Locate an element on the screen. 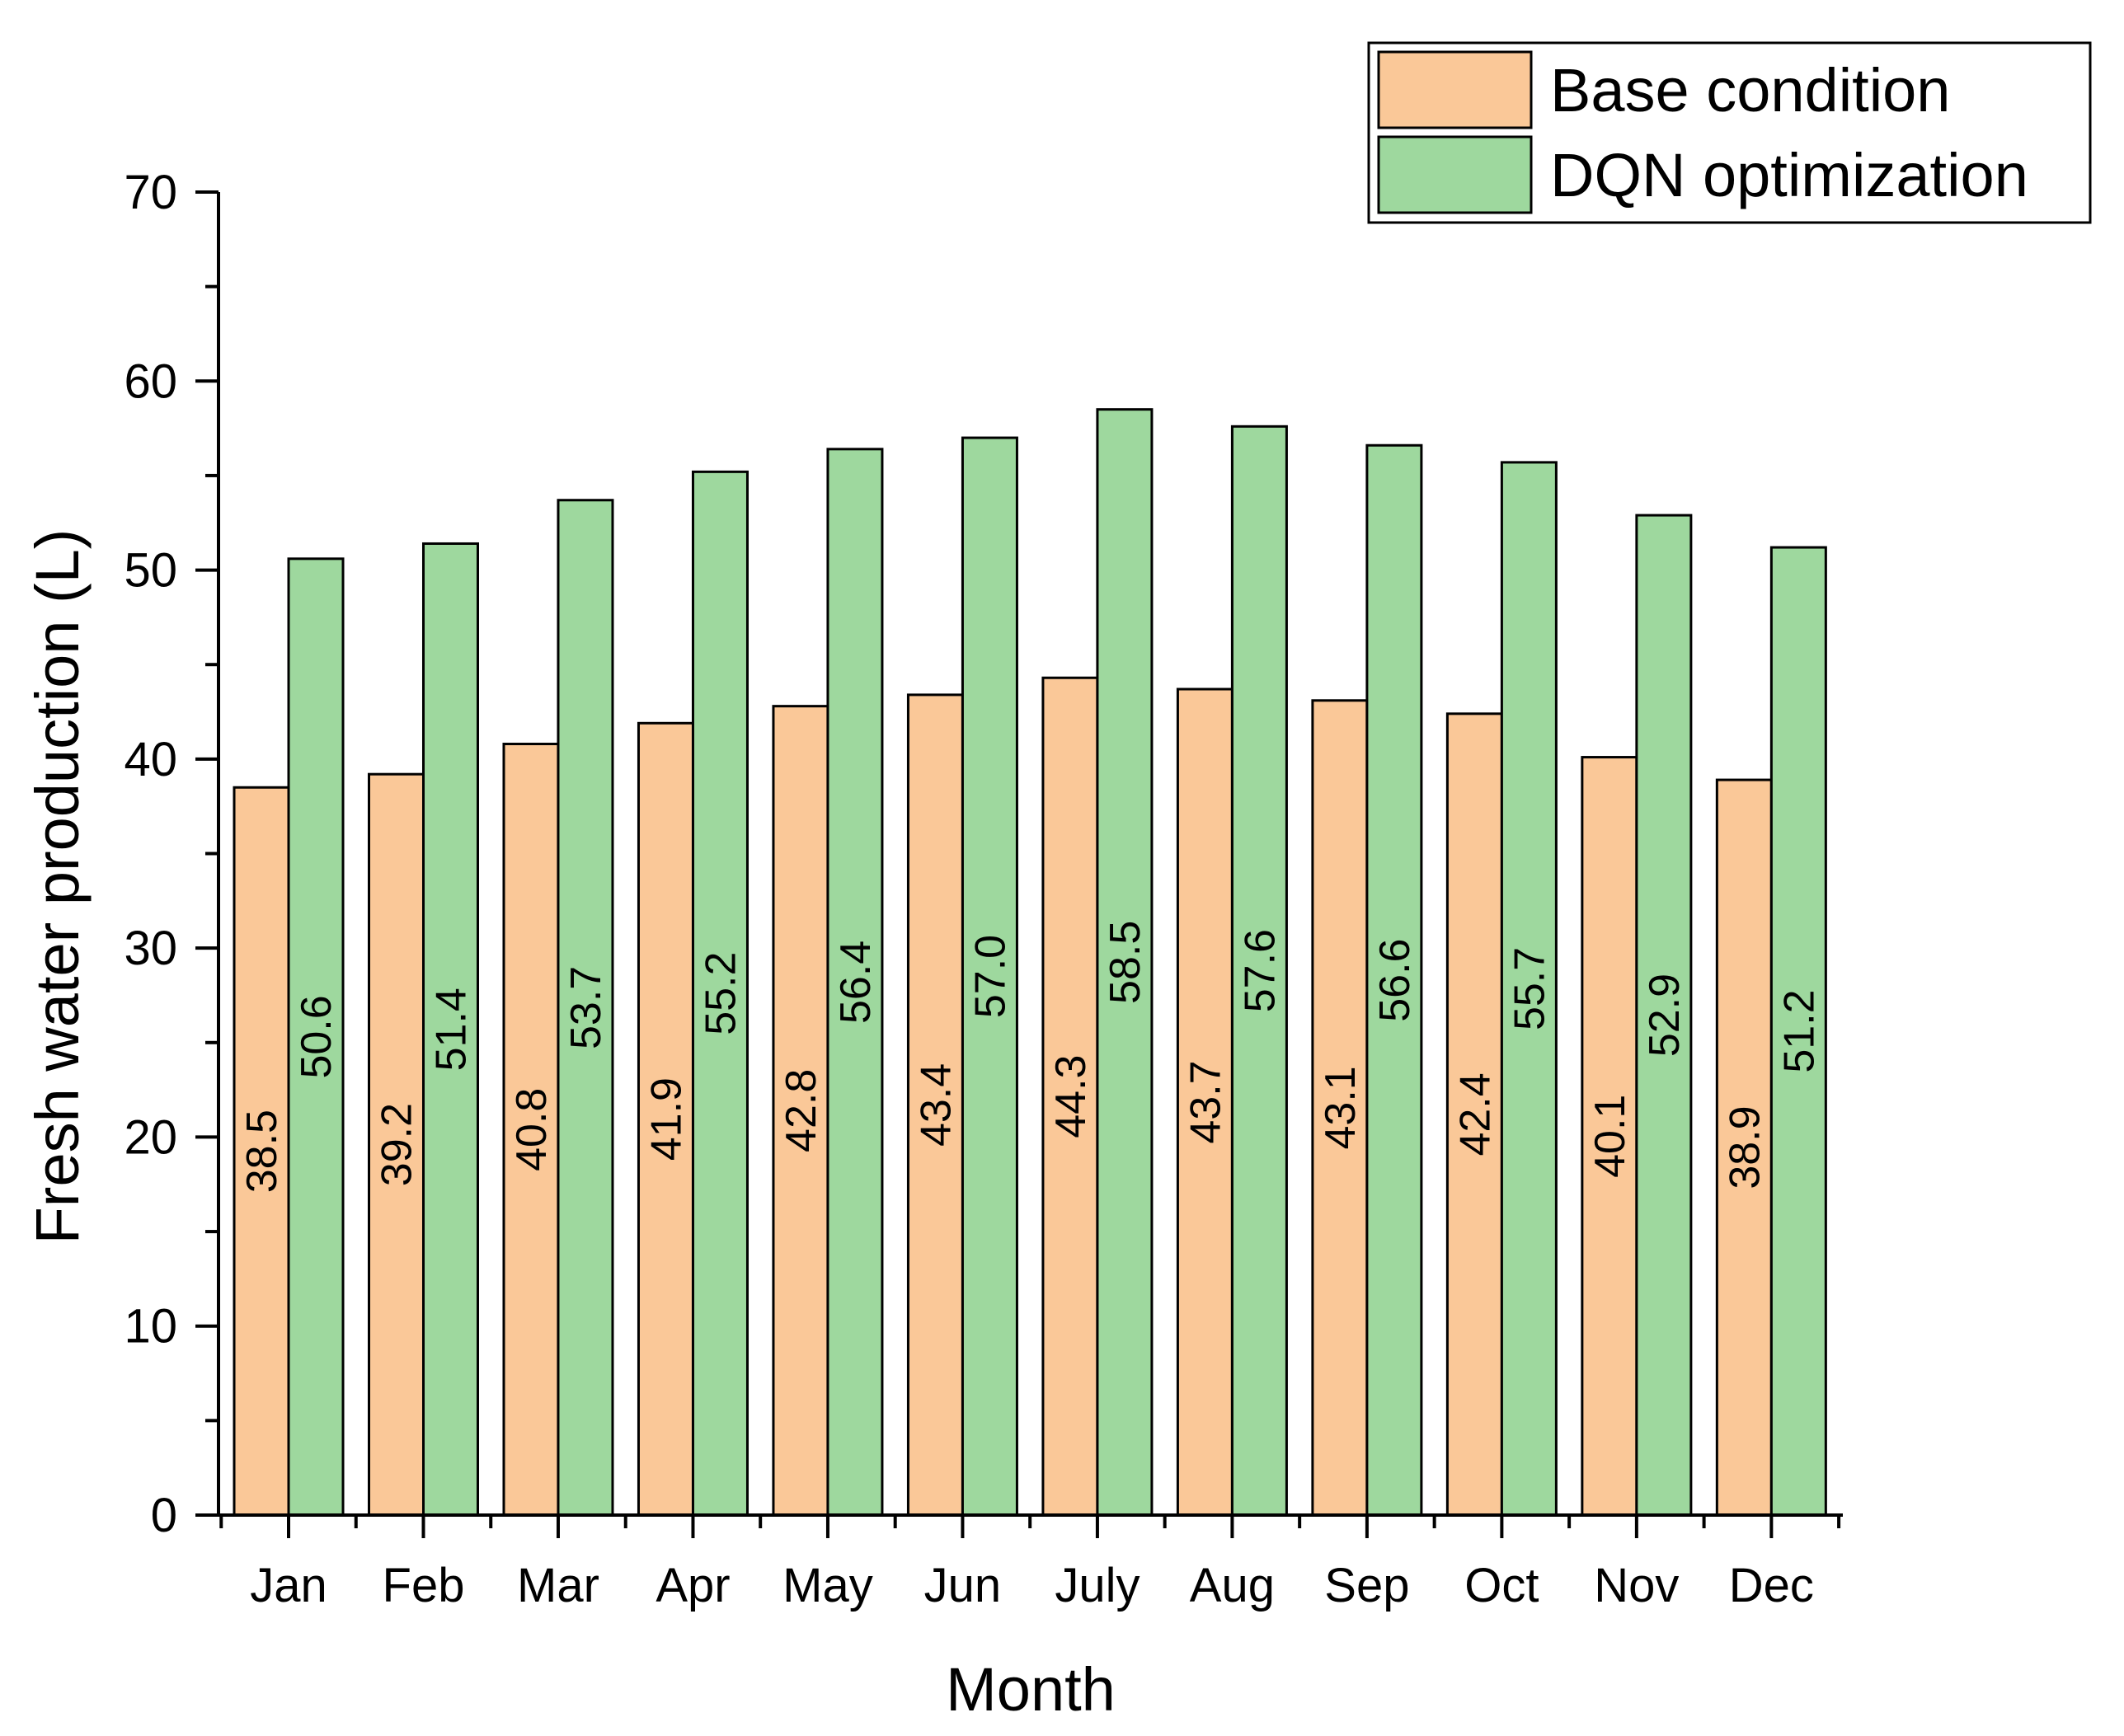  data-label-dqn-sep: 56.6 is located at coordinates (1395, 980).